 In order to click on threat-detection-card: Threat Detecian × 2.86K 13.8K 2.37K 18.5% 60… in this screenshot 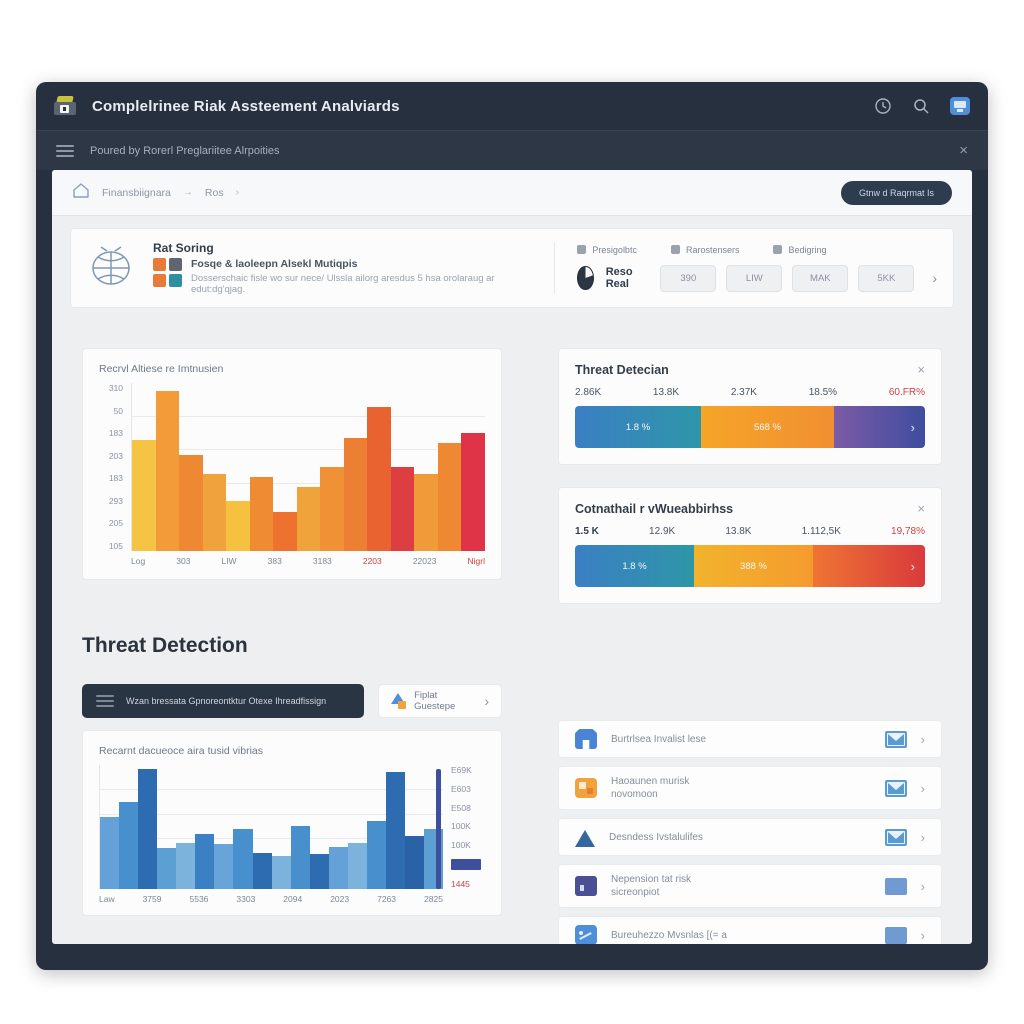, I will do `click(750, 406)`.